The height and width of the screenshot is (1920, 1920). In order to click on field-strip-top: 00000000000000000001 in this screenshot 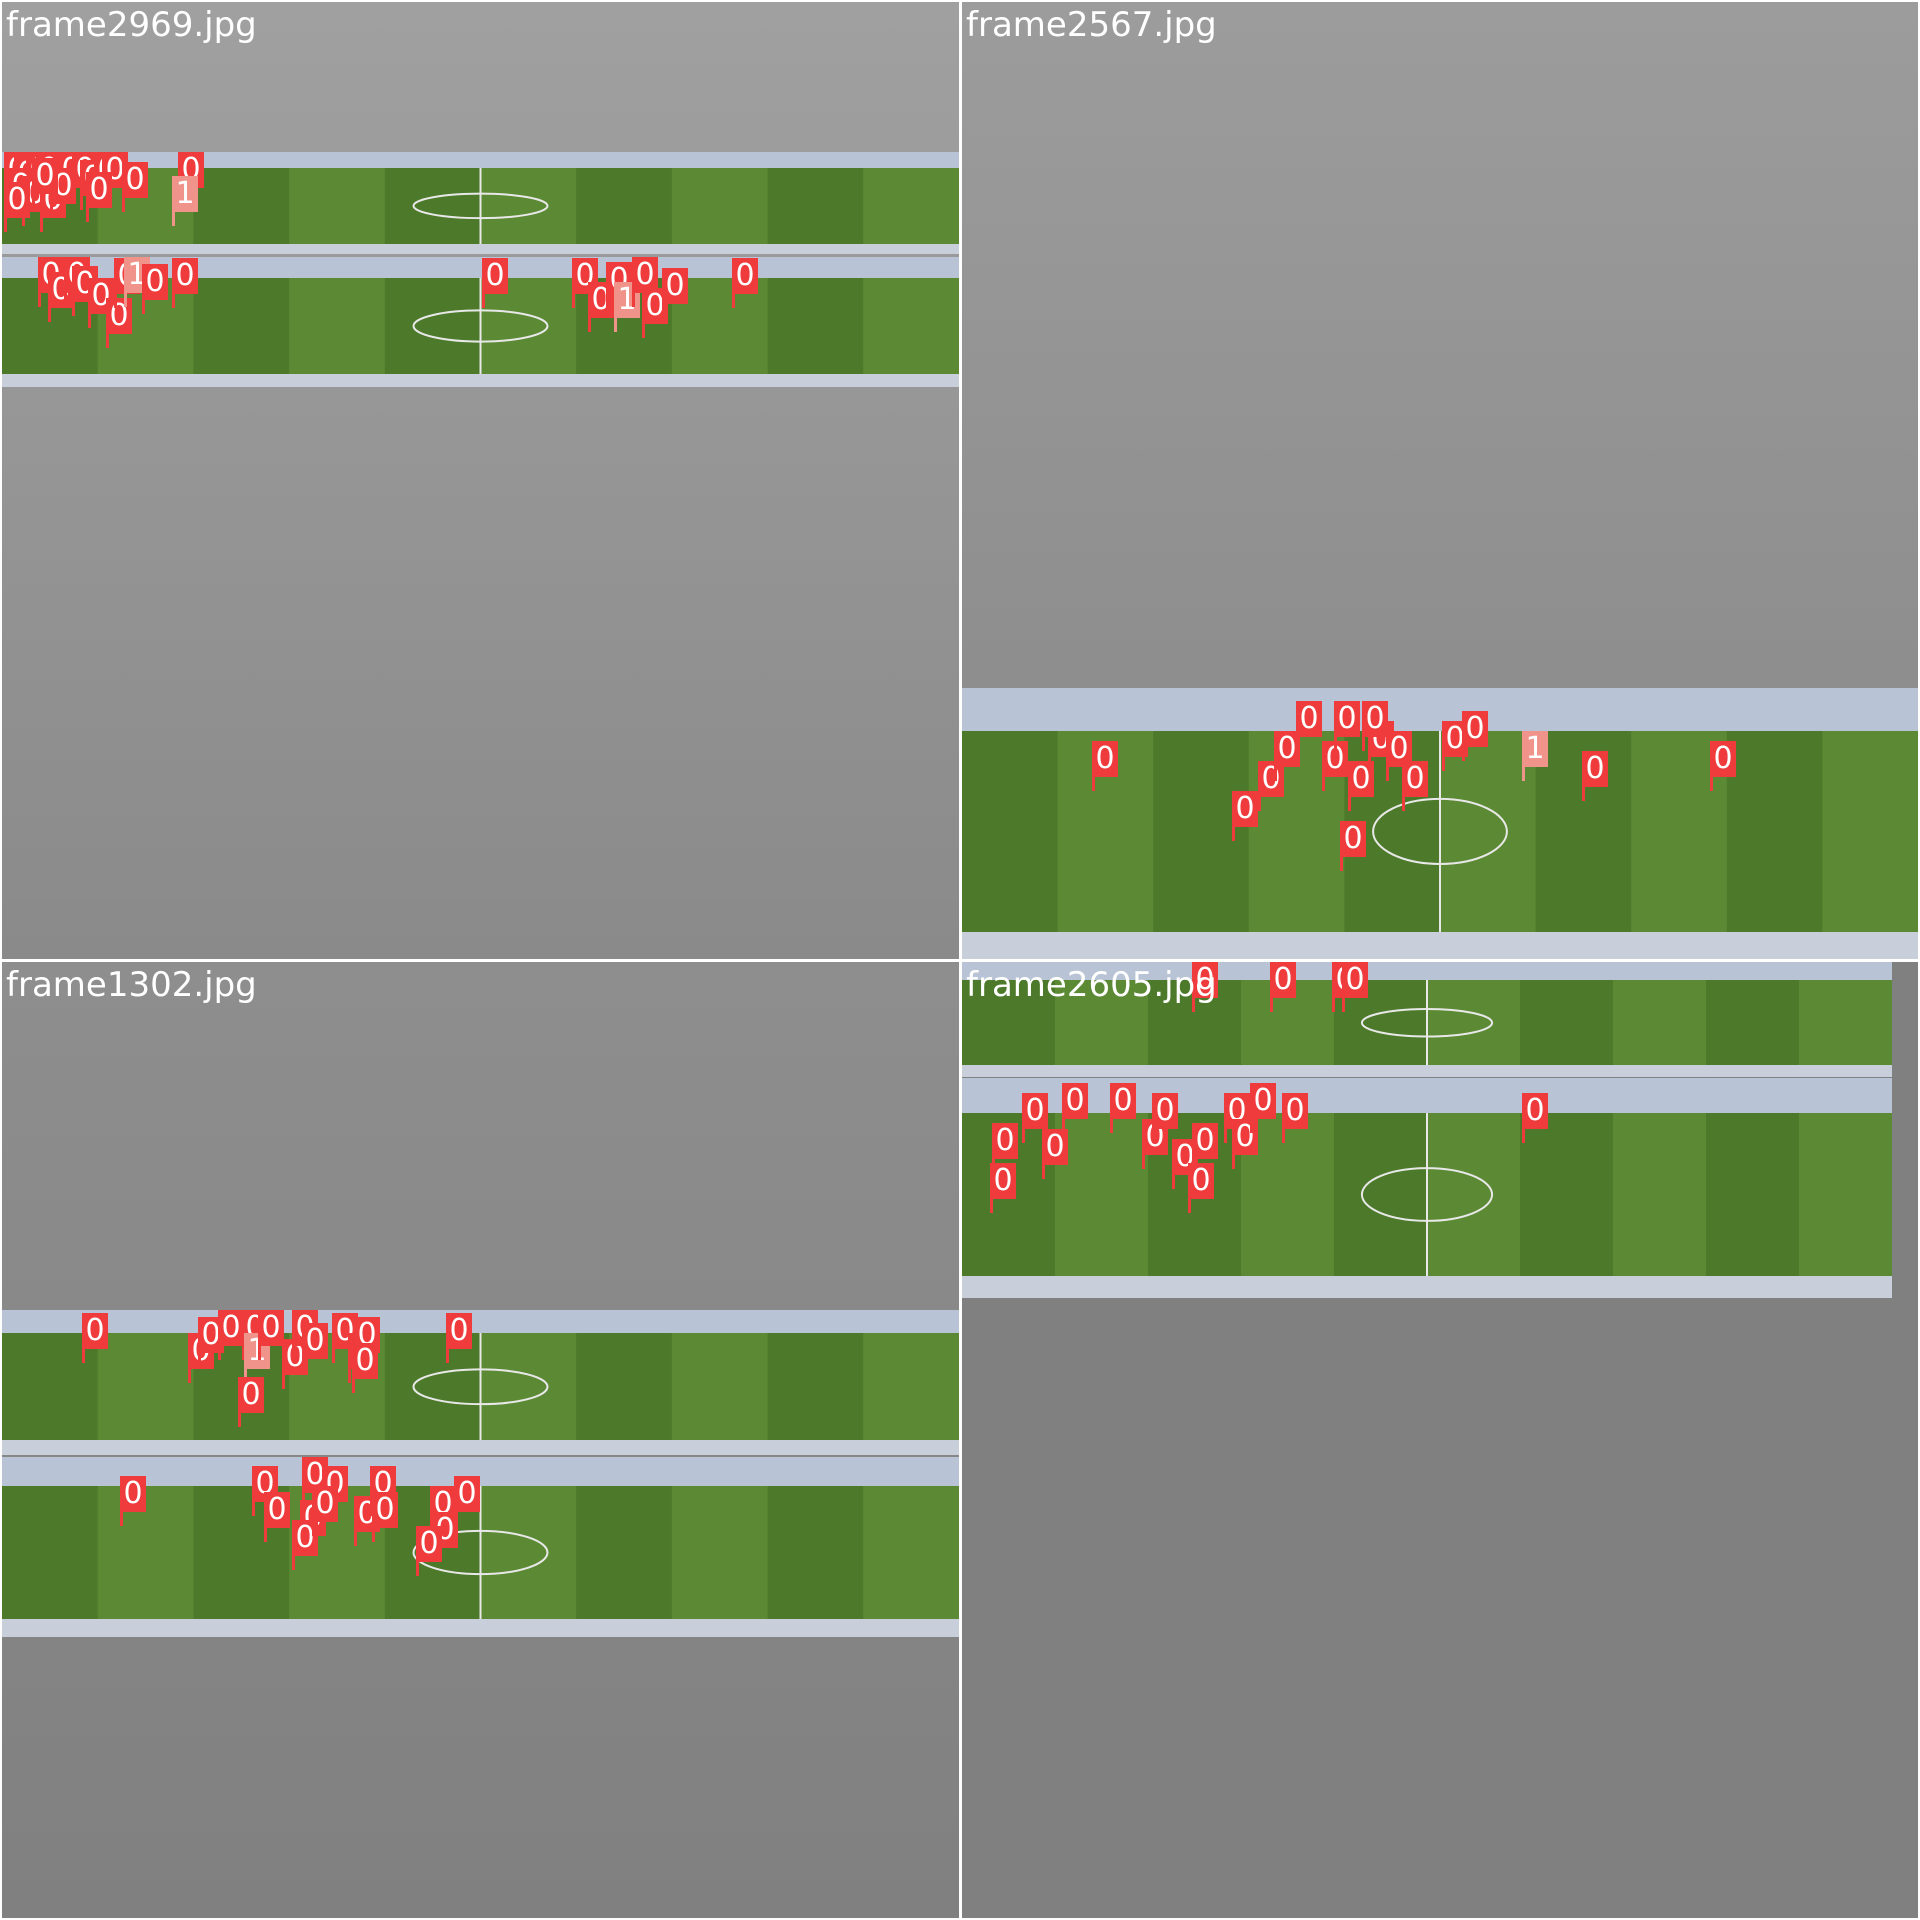, I will do `click(480, 203)`.